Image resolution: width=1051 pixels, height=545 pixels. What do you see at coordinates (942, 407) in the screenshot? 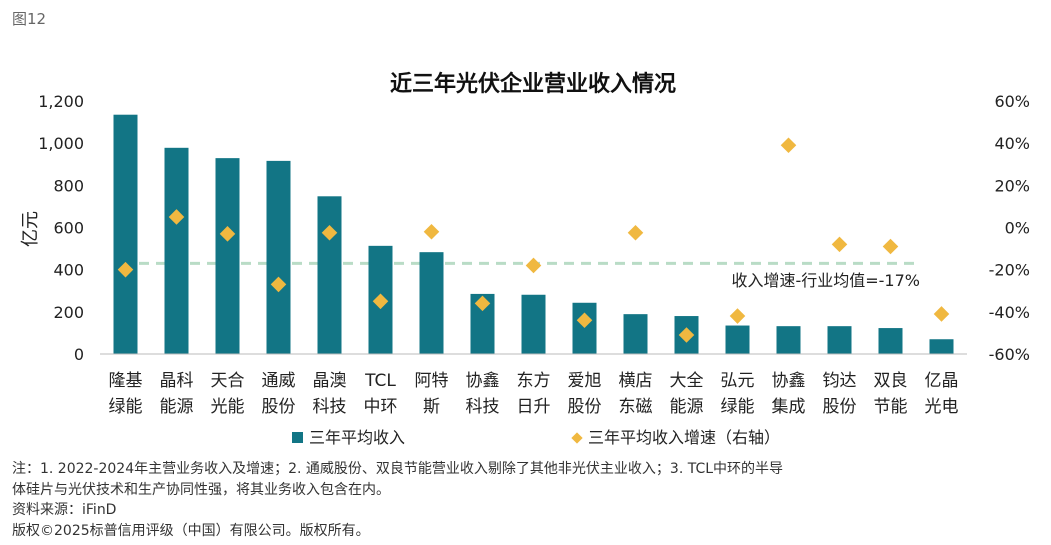
I see `x-tick-label: 光电` at bounding box center [942, 407].